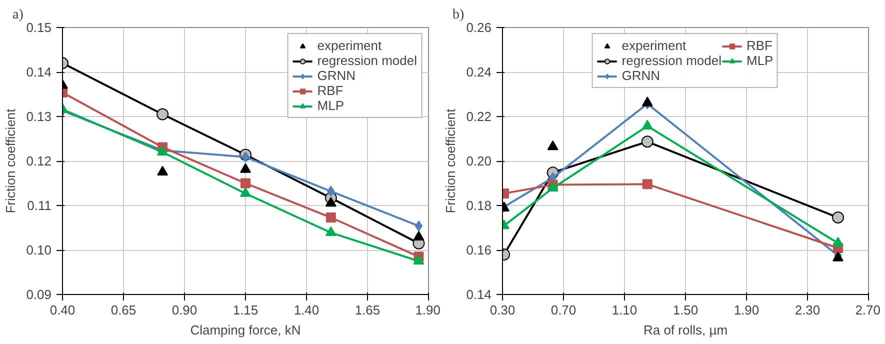 The image size is (885, 344). Describe the element at coordinates (185, 310) in the screenshot. I see `x-tick-label: 0.90` at that location.